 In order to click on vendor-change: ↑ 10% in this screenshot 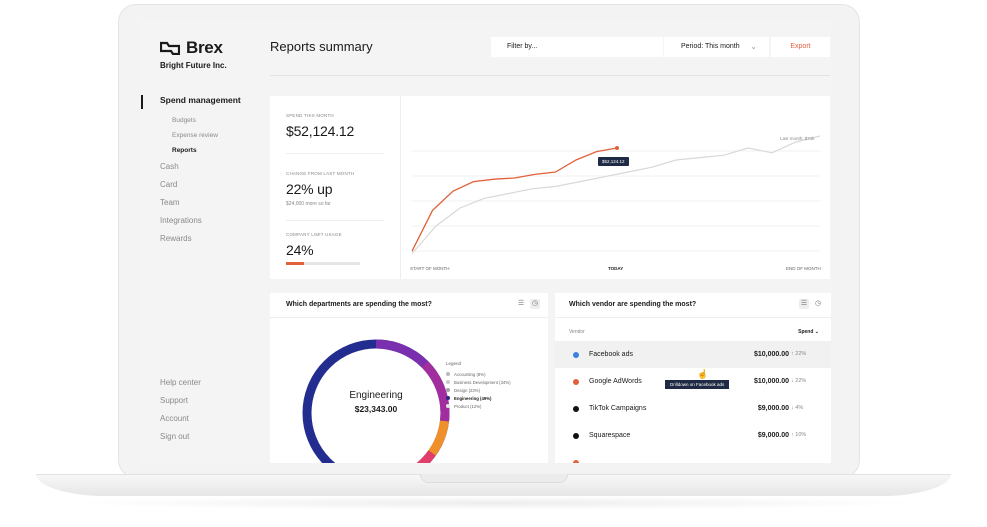, I will do `click(799, 435)`.